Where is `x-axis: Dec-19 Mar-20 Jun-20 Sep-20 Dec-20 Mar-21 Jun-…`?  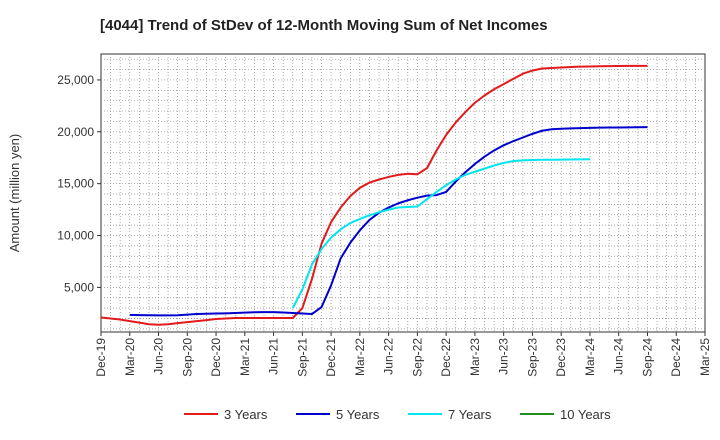 x-axis: Dec-19 Mar-20 Jun-20 Sep-20 Dec-20 Mar-21 Jun-… is located at coordinates (403, 354).